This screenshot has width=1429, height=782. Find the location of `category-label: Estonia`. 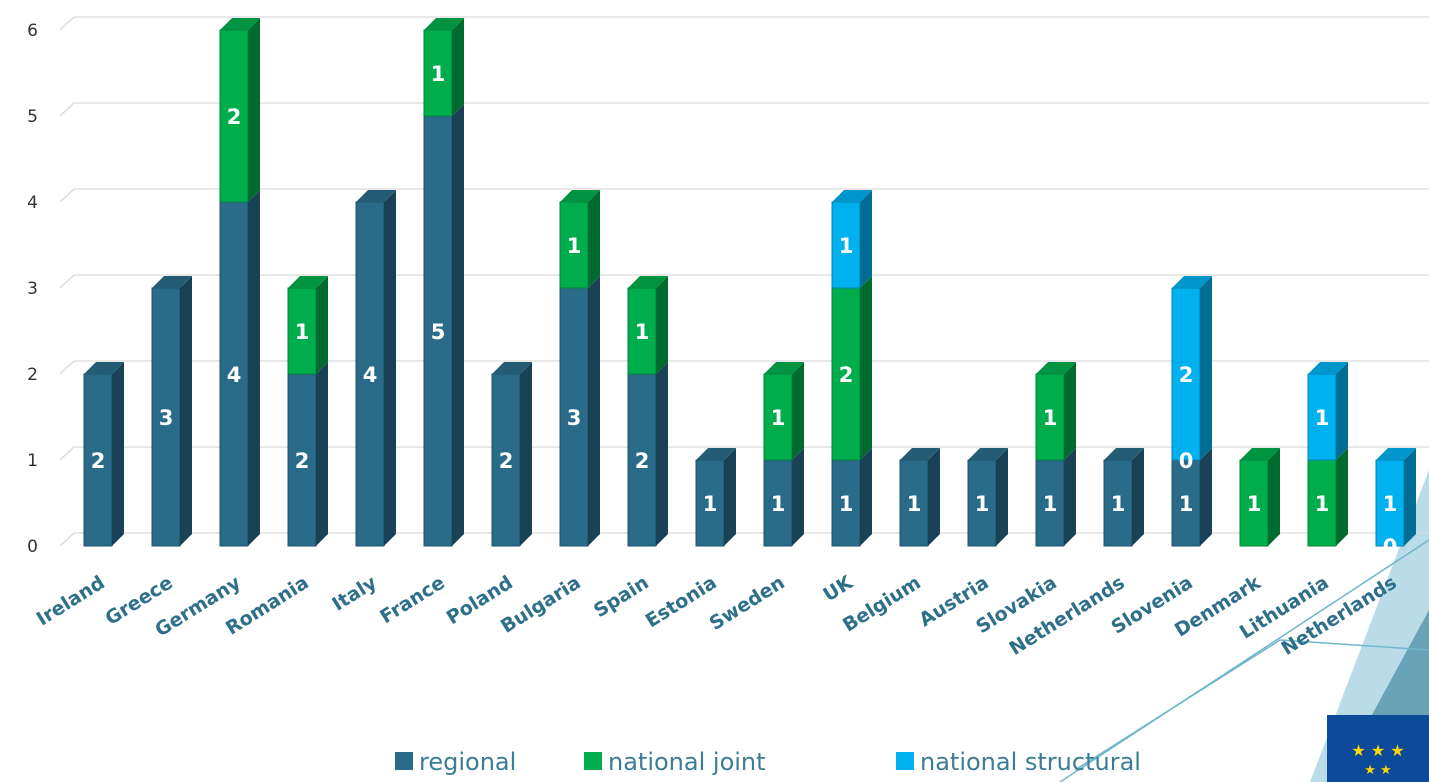

category-label: Estonia is located at coordinates (681, 602).